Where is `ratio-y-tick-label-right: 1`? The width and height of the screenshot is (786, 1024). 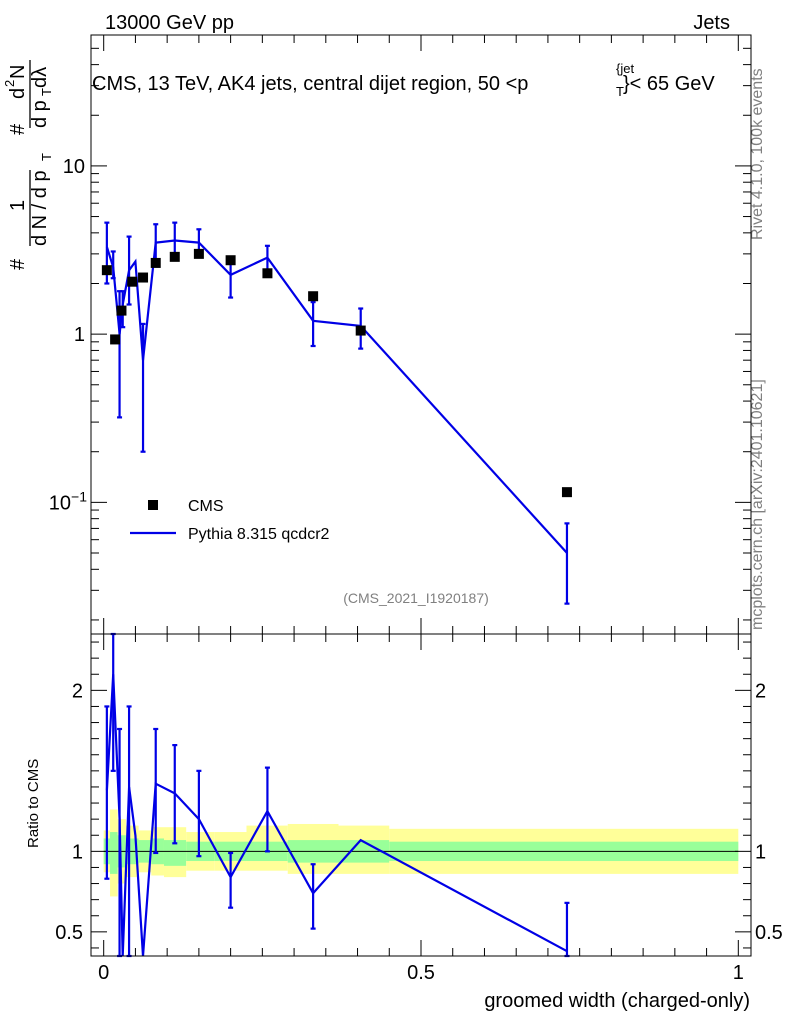
ratio-y-tick-label-right: 1 is located at coordinates (760, 852).